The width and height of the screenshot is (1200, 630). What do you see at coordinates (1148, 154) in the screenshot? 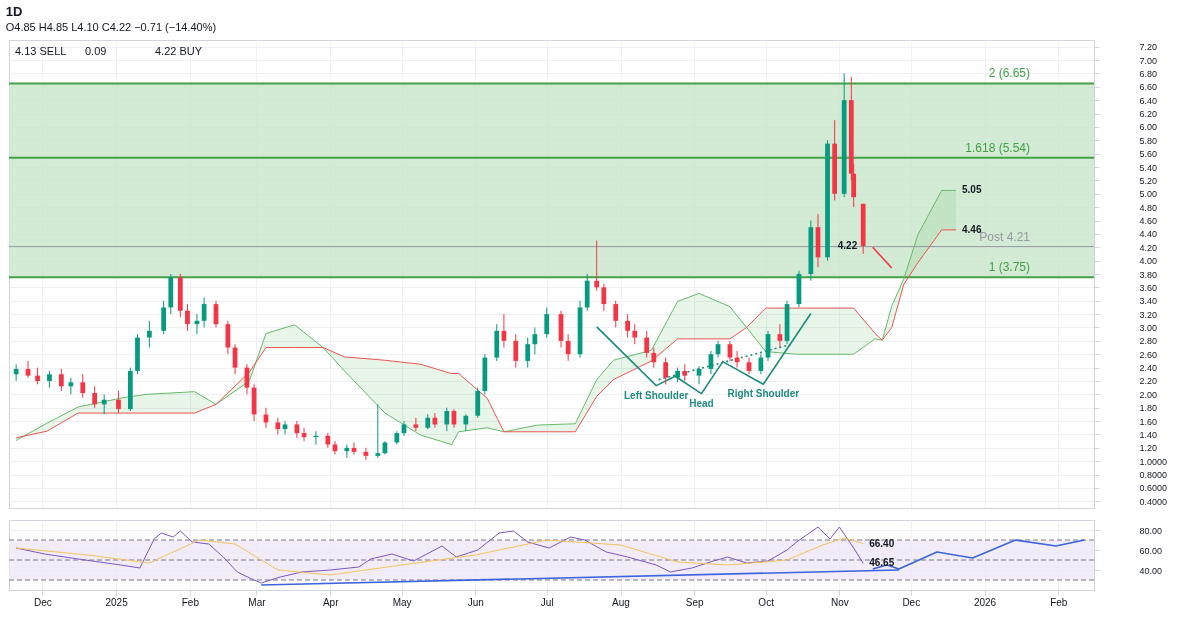
I see `y-tick-label: 5.60` at bounding box center [1148, 154].